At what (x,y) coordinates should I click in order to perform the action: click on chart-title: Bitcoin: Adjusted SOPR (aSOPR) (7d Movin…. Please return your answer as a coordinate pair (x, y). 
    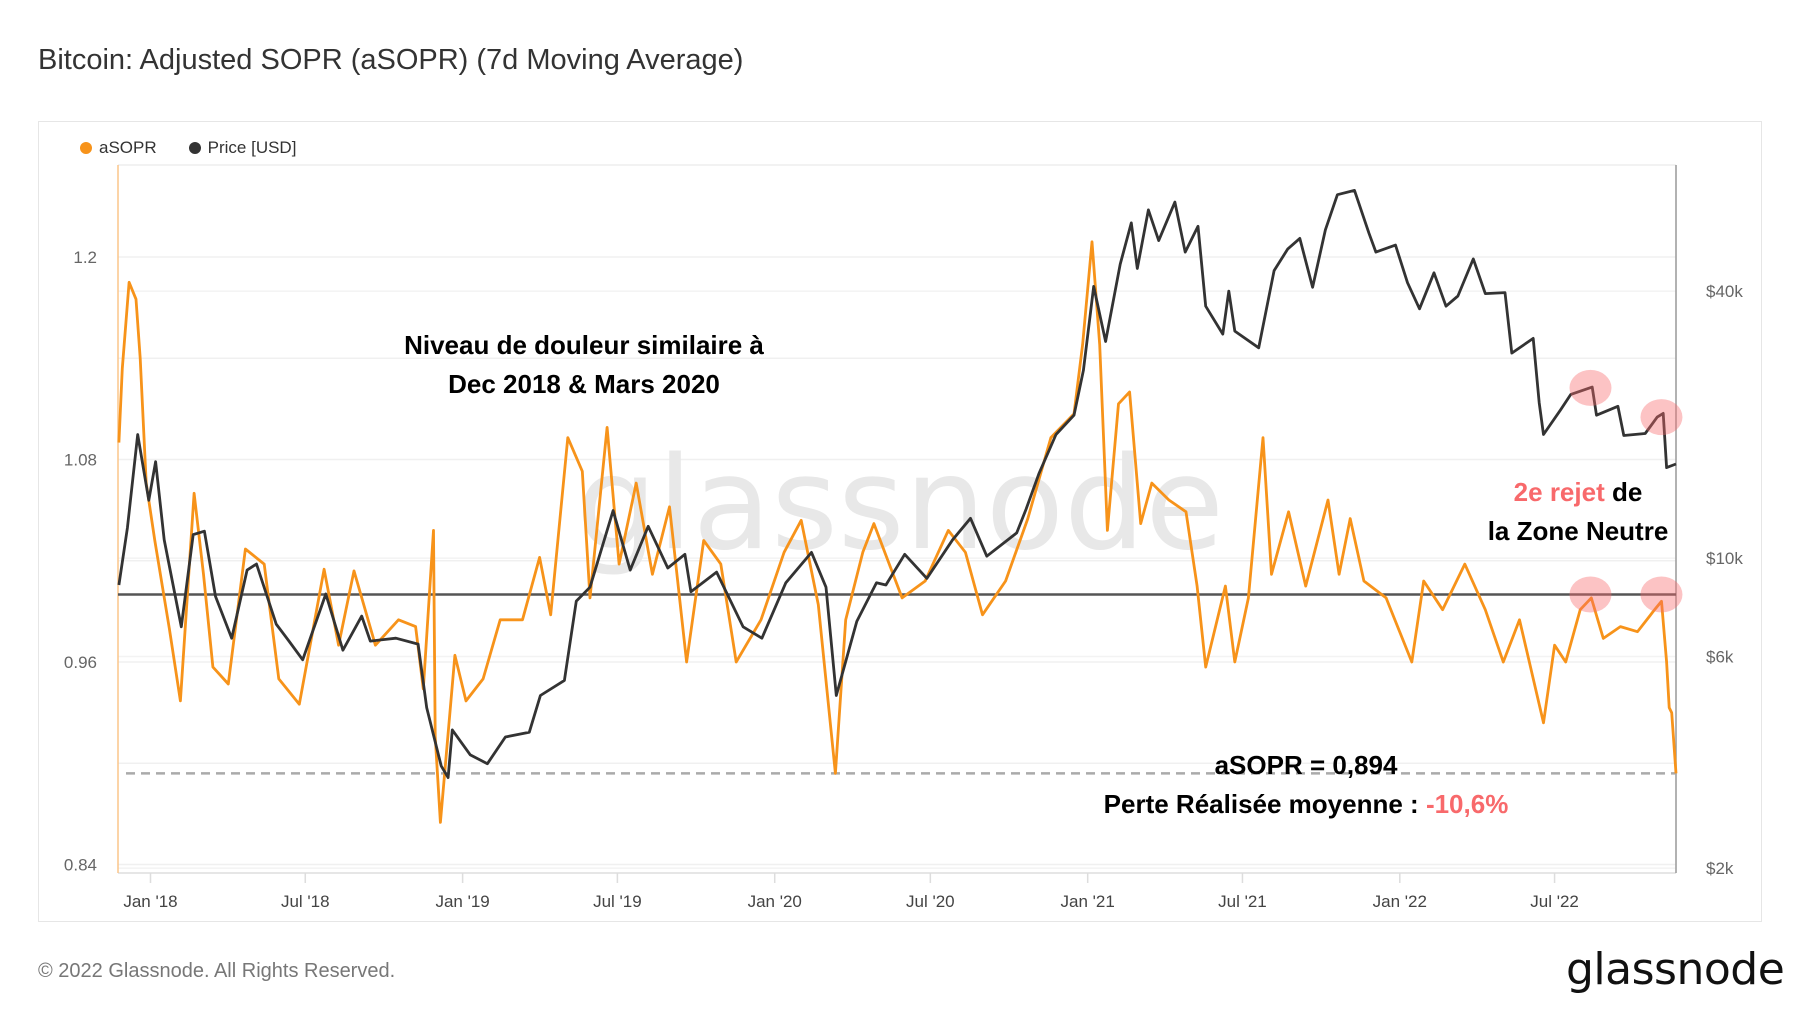
    Looking at the image, I should click on (391, 60).